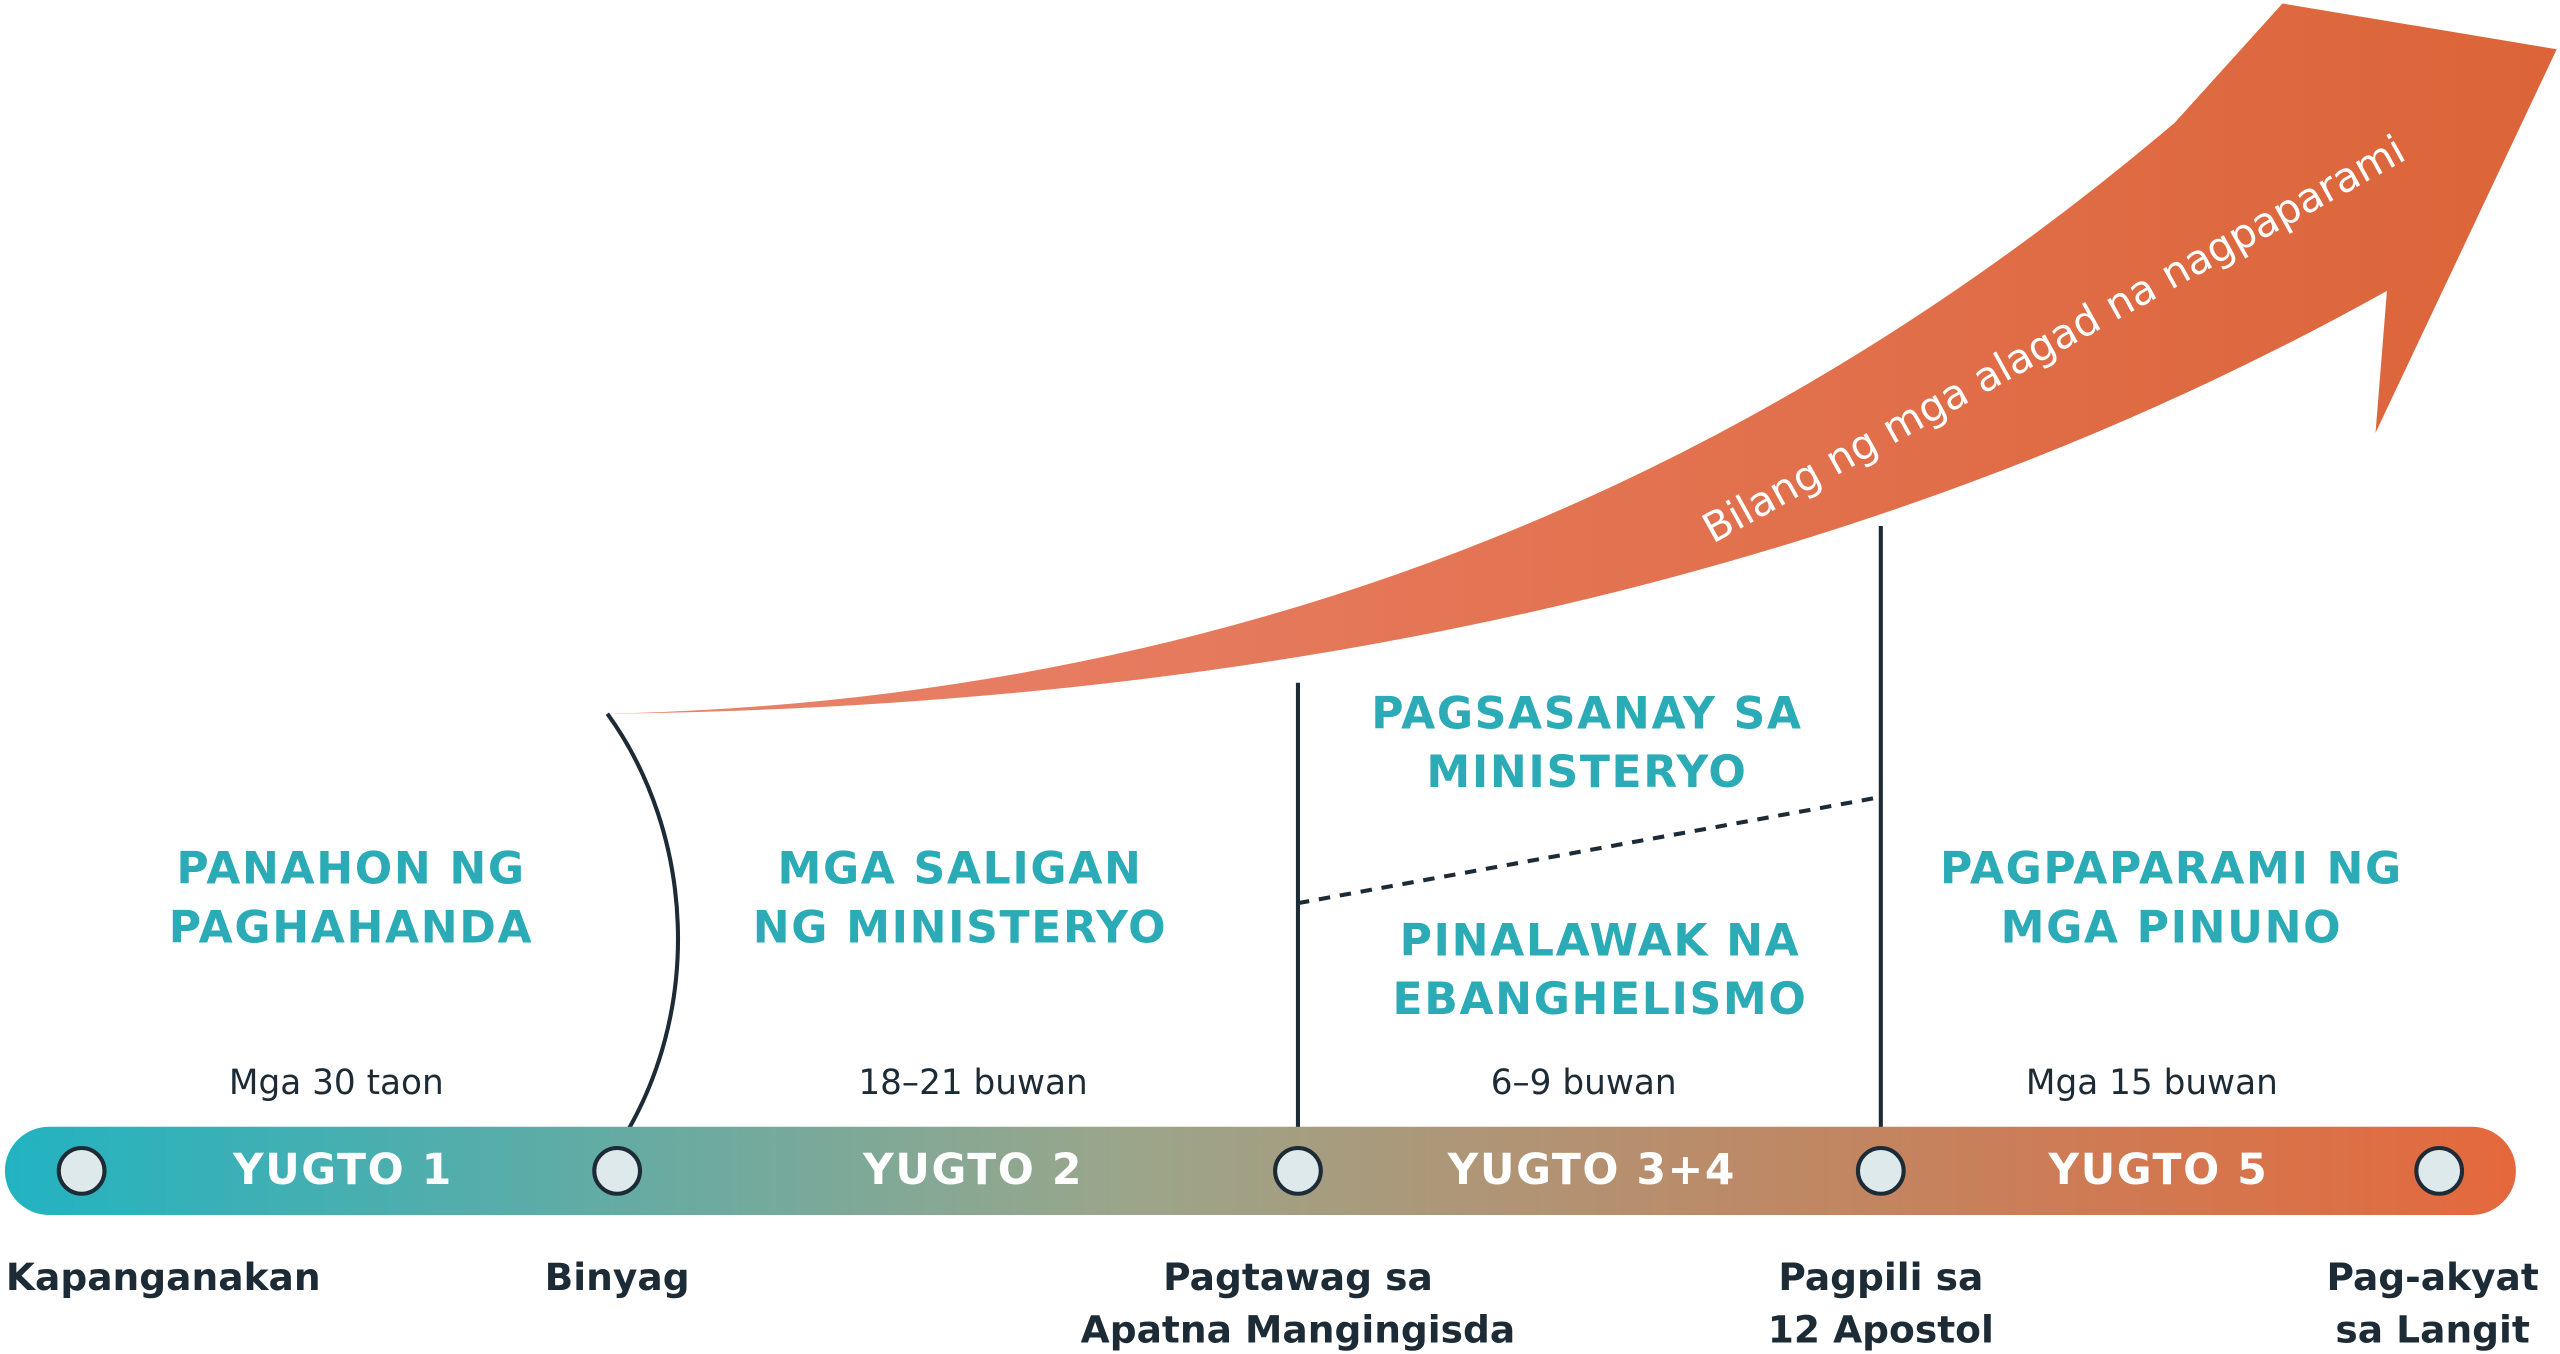 This screenshot has height=1354, width=2560. Describe the element at coordinates (163, 1277) in the screenshot. I see `milestone-label: Kapanganakan` at that location.